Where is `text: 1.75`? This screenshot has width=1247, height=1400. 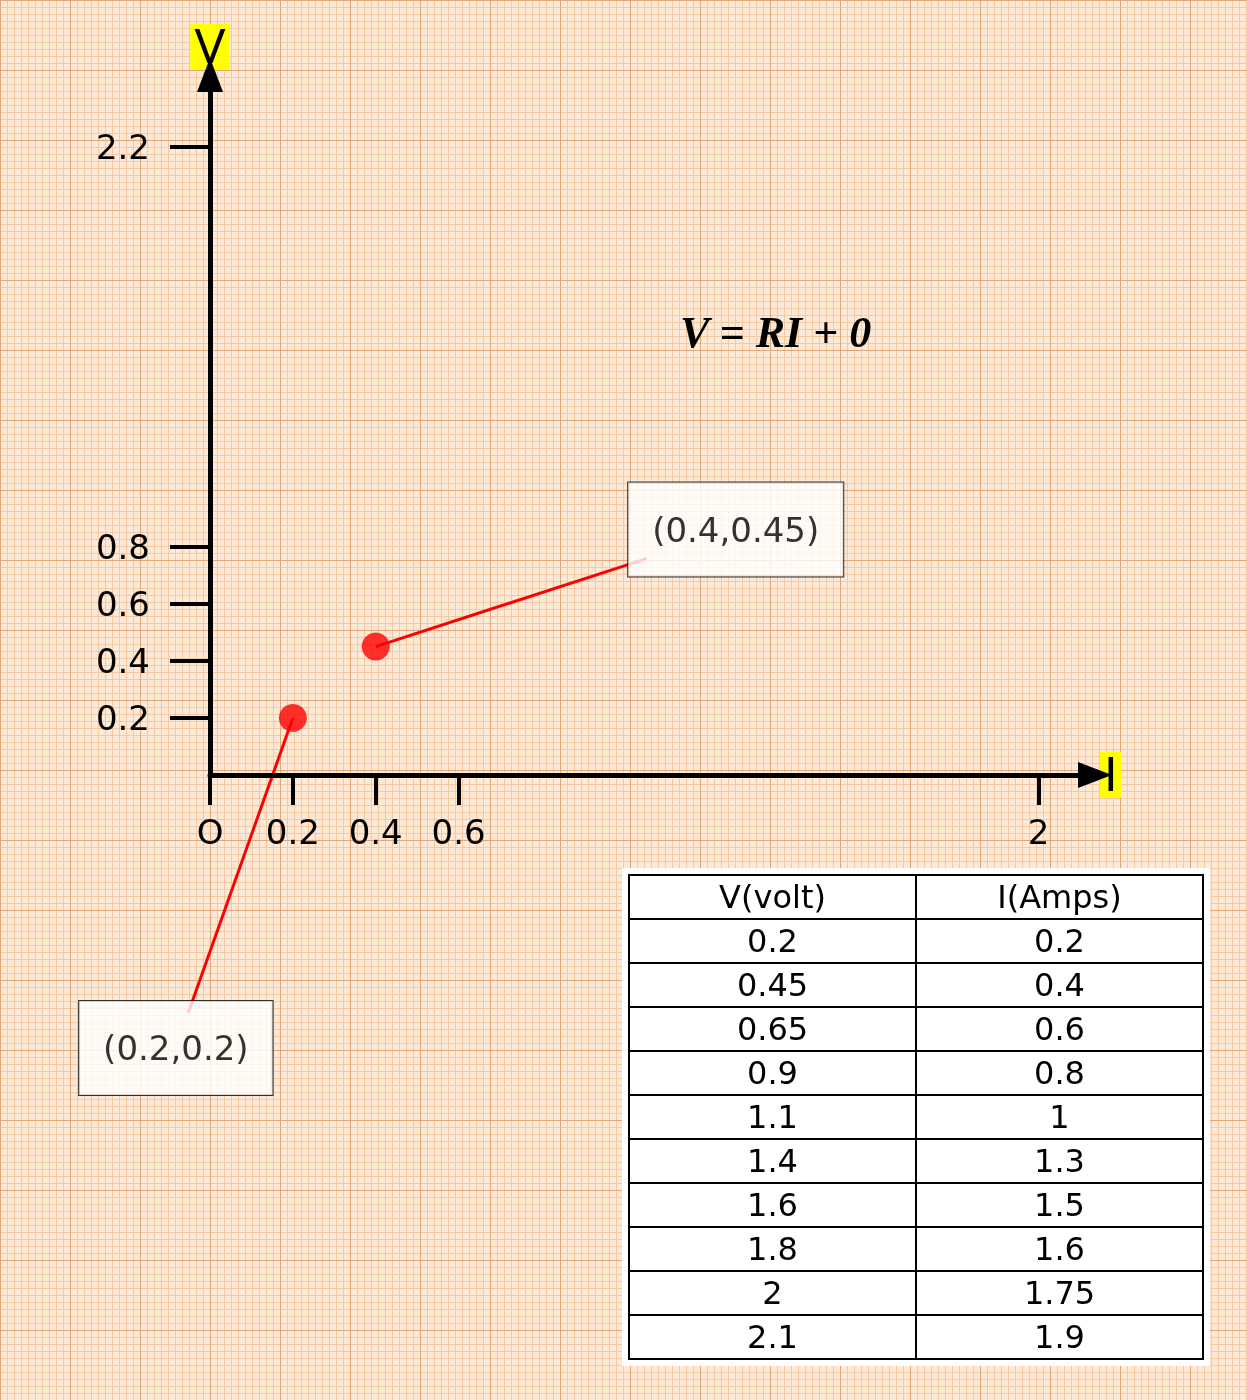
text: 1.75 is located at coordinates (1059, 1293).